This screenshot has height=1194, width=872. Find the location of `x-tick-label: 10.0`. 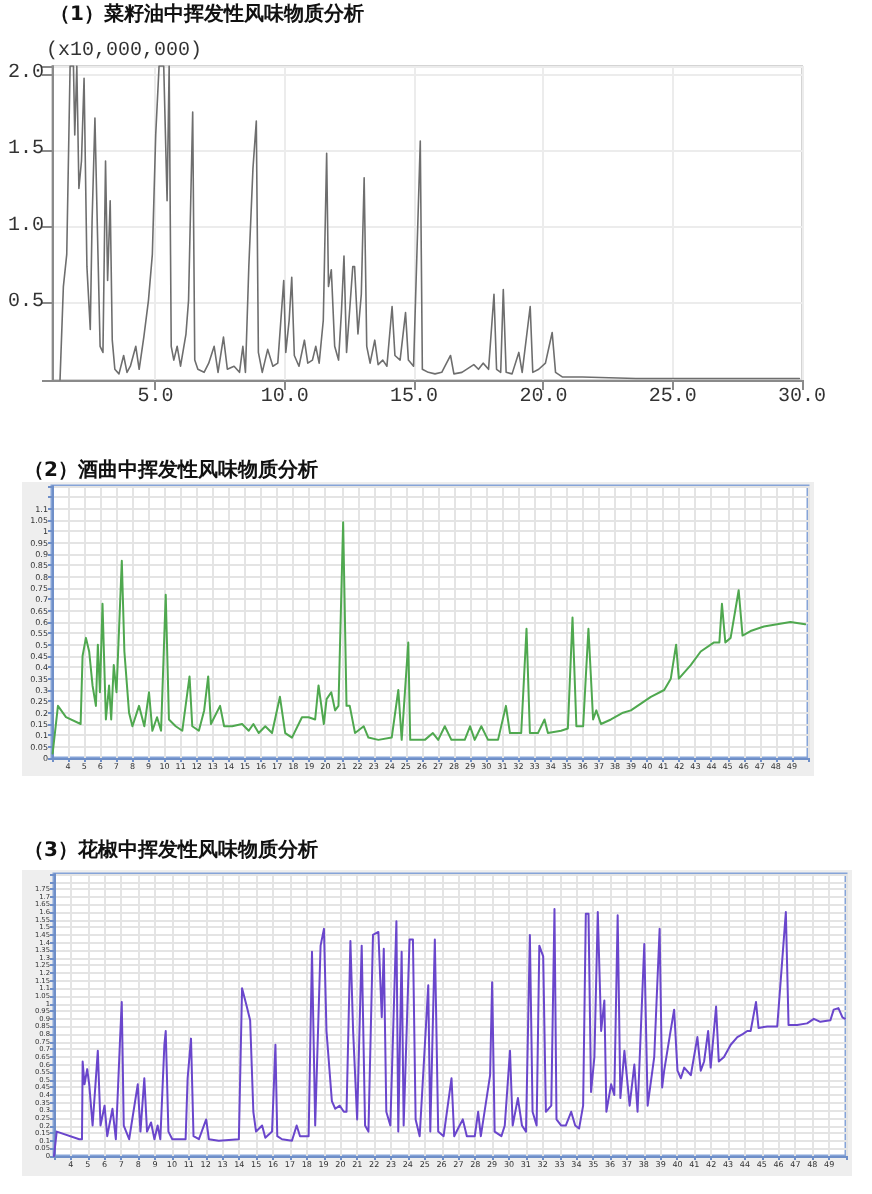

x-tick-label: 10.0 is located at coordinates (284, 398).